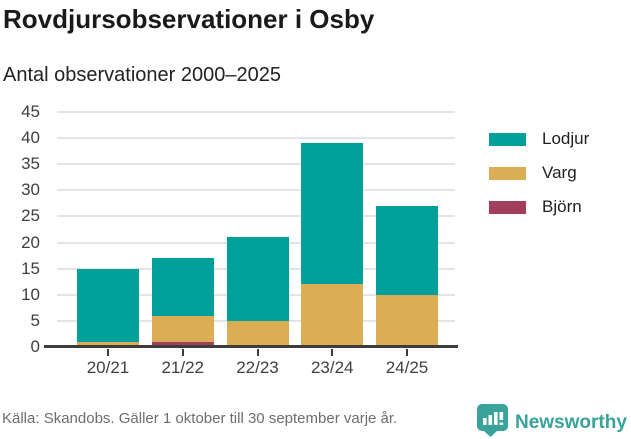  I want to click on legend-label: Varg, so click(559, 172).